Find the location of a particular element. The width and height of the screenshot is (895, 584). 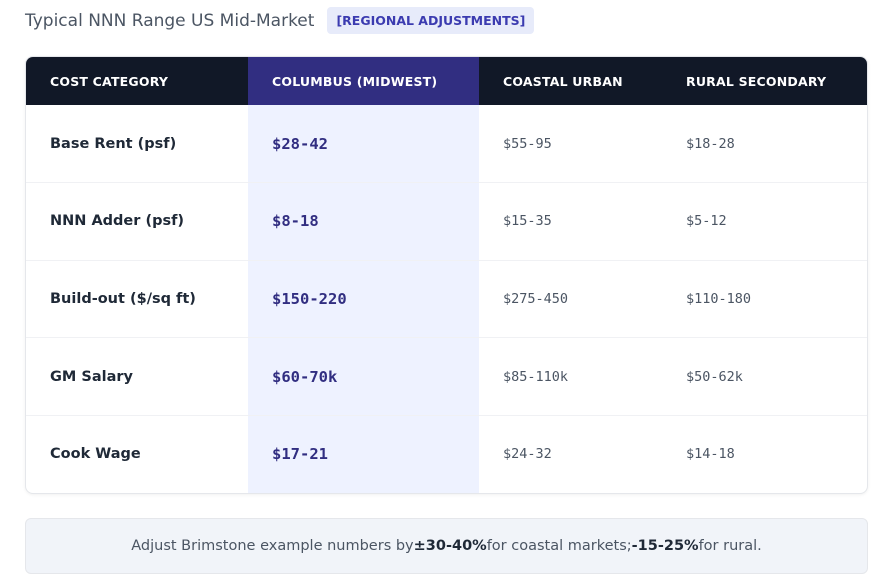

table-row: GM Salary $60-70k $85-110k $50-62k is located at coordinates (446, 376).